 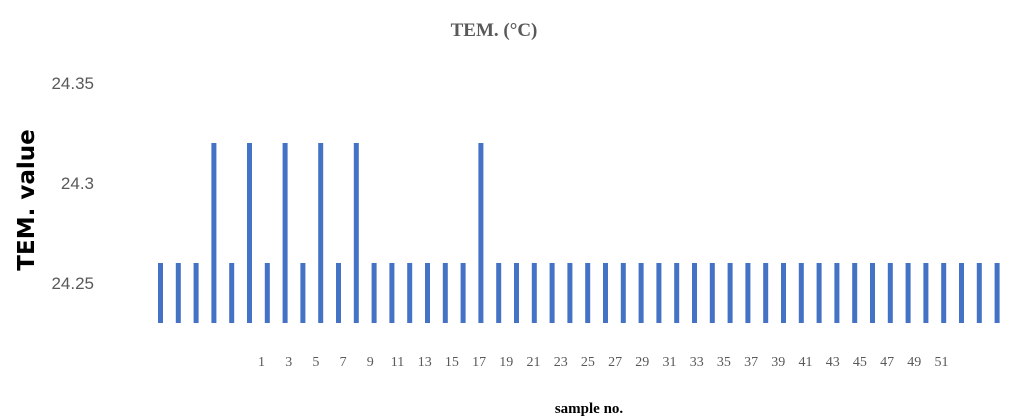 What do you see at coordinates (561, 362) in the screenshot?
I see `x-tick-label: 23` at bounding box center [561, 362].